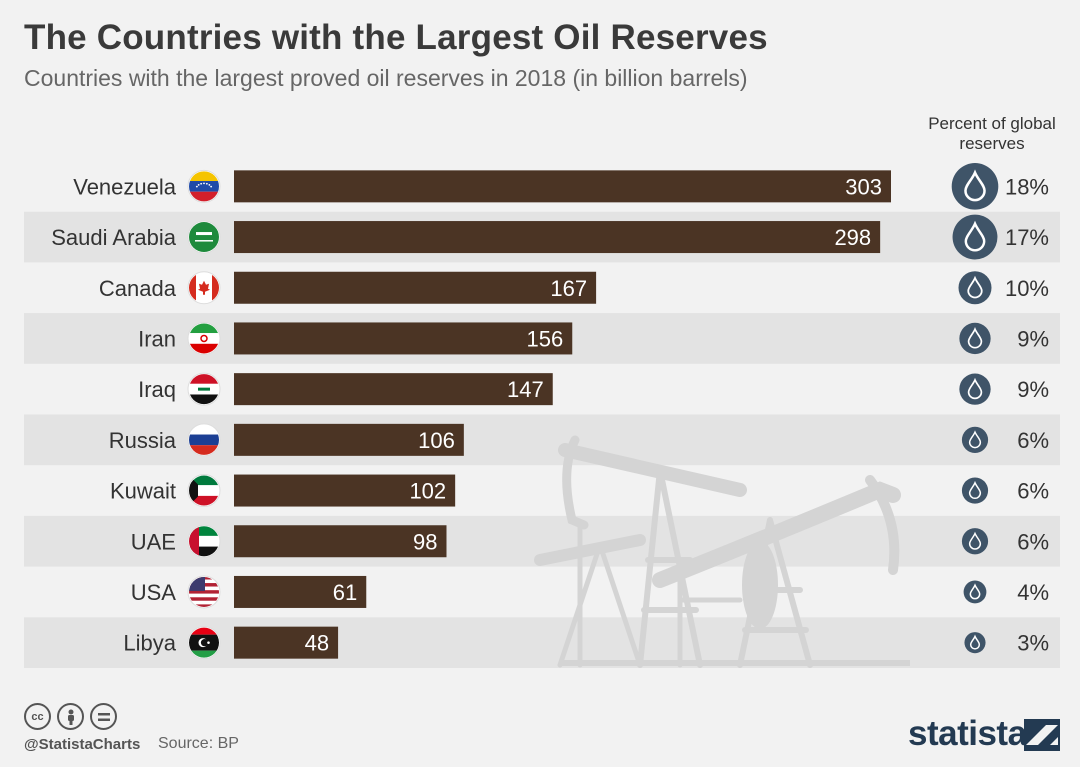 Image resolution: width=1080 pixels, height=767 pixels. I want to click on category-label: Iran, so click(157, 338).